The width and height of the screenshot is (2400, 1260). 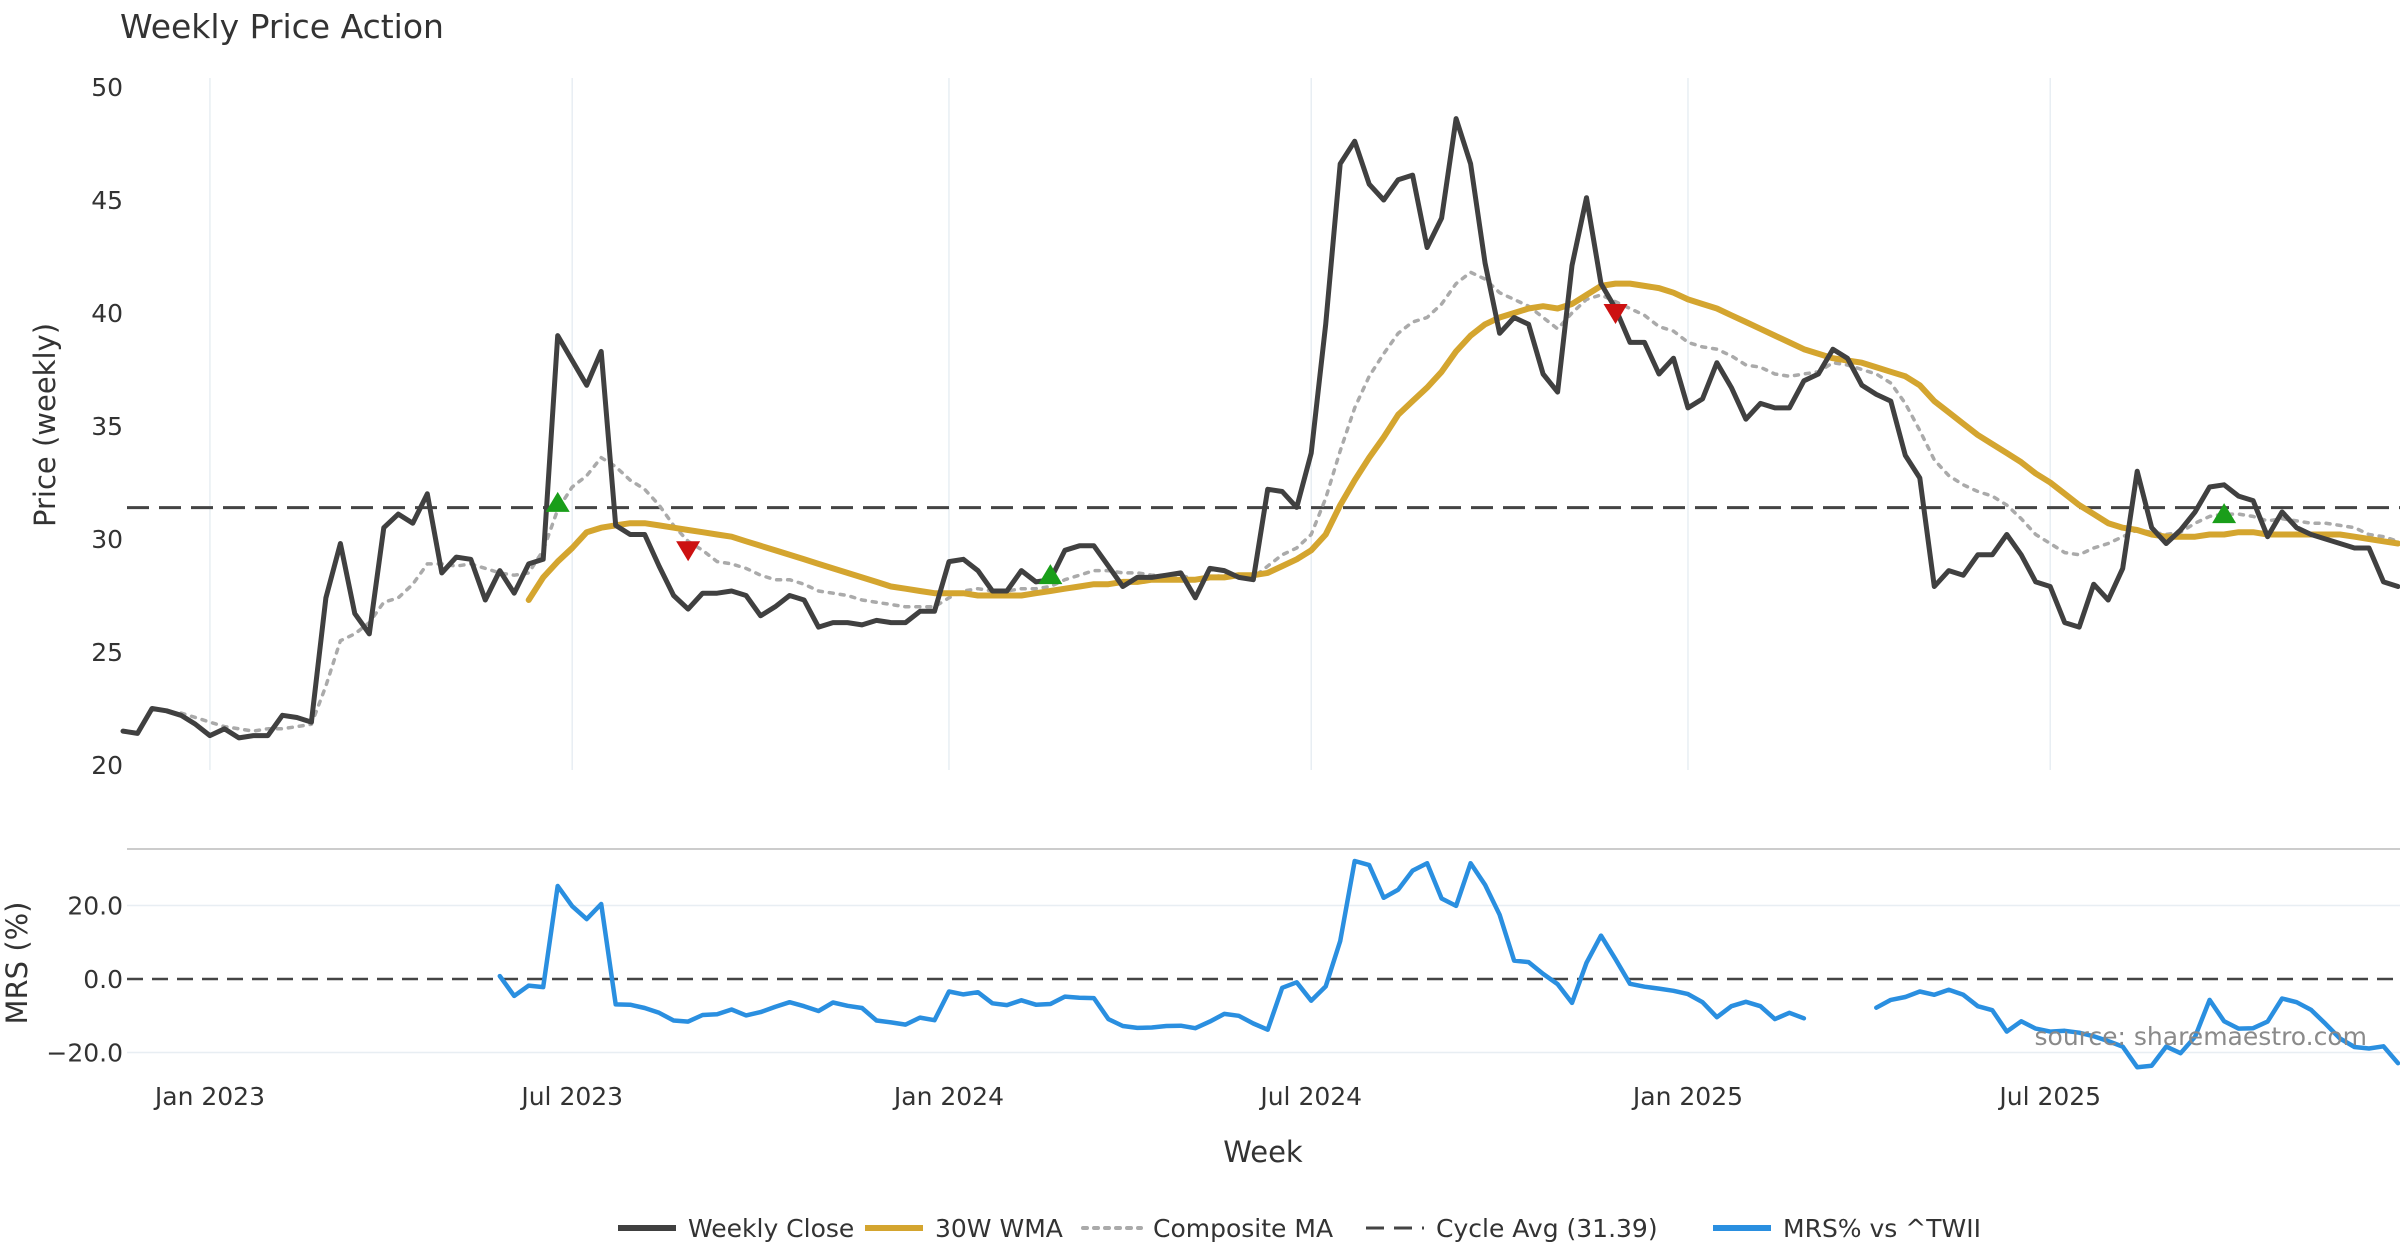 What do you see at coordinates (95, 906) in the screenshot?
I see `mrs-ytick-label: 20.0` at bounding box center [95, 906].